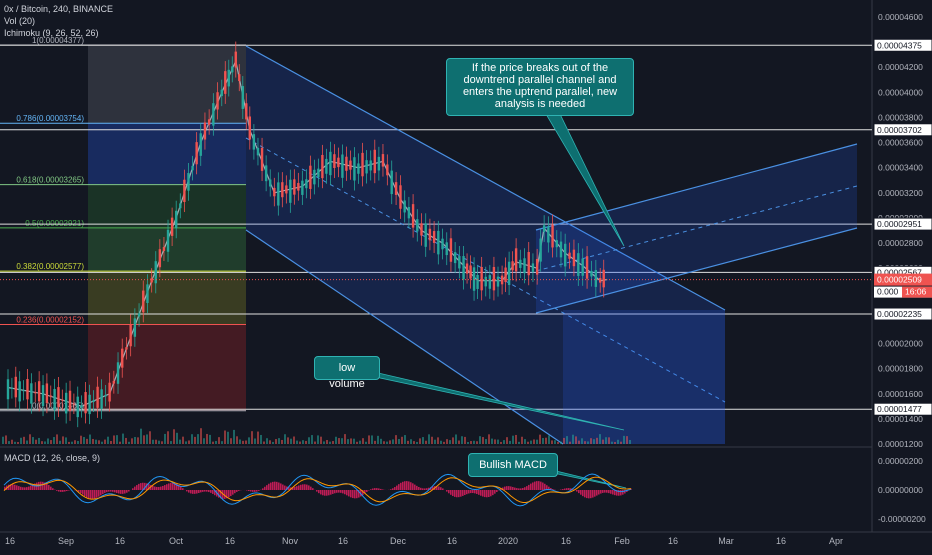  What do you see at coordinates (900, 117) in the screenshot?
I see `price-axis-tick: 0.00003800` at bounding box center [900, 117].